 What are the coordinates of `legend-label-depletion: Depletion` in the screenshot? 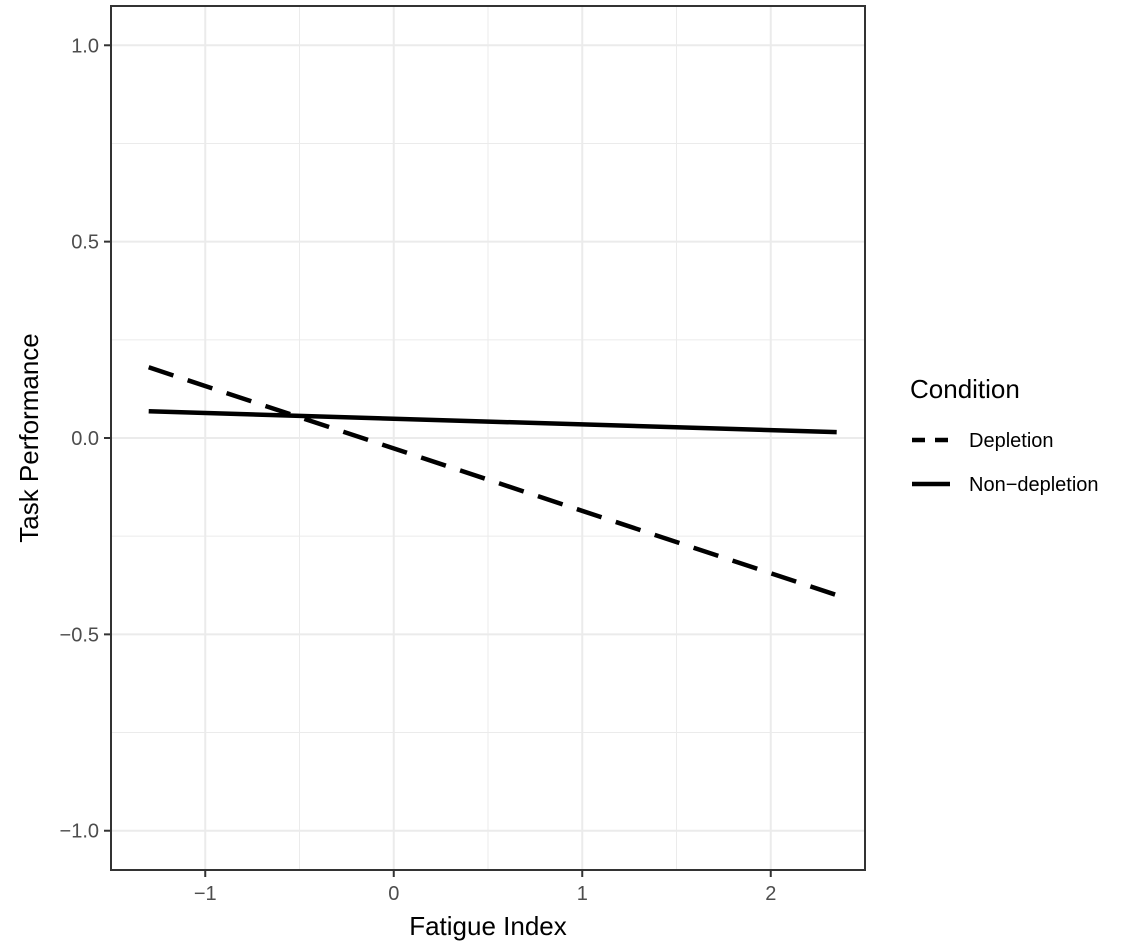 It's located at (1011, 441).